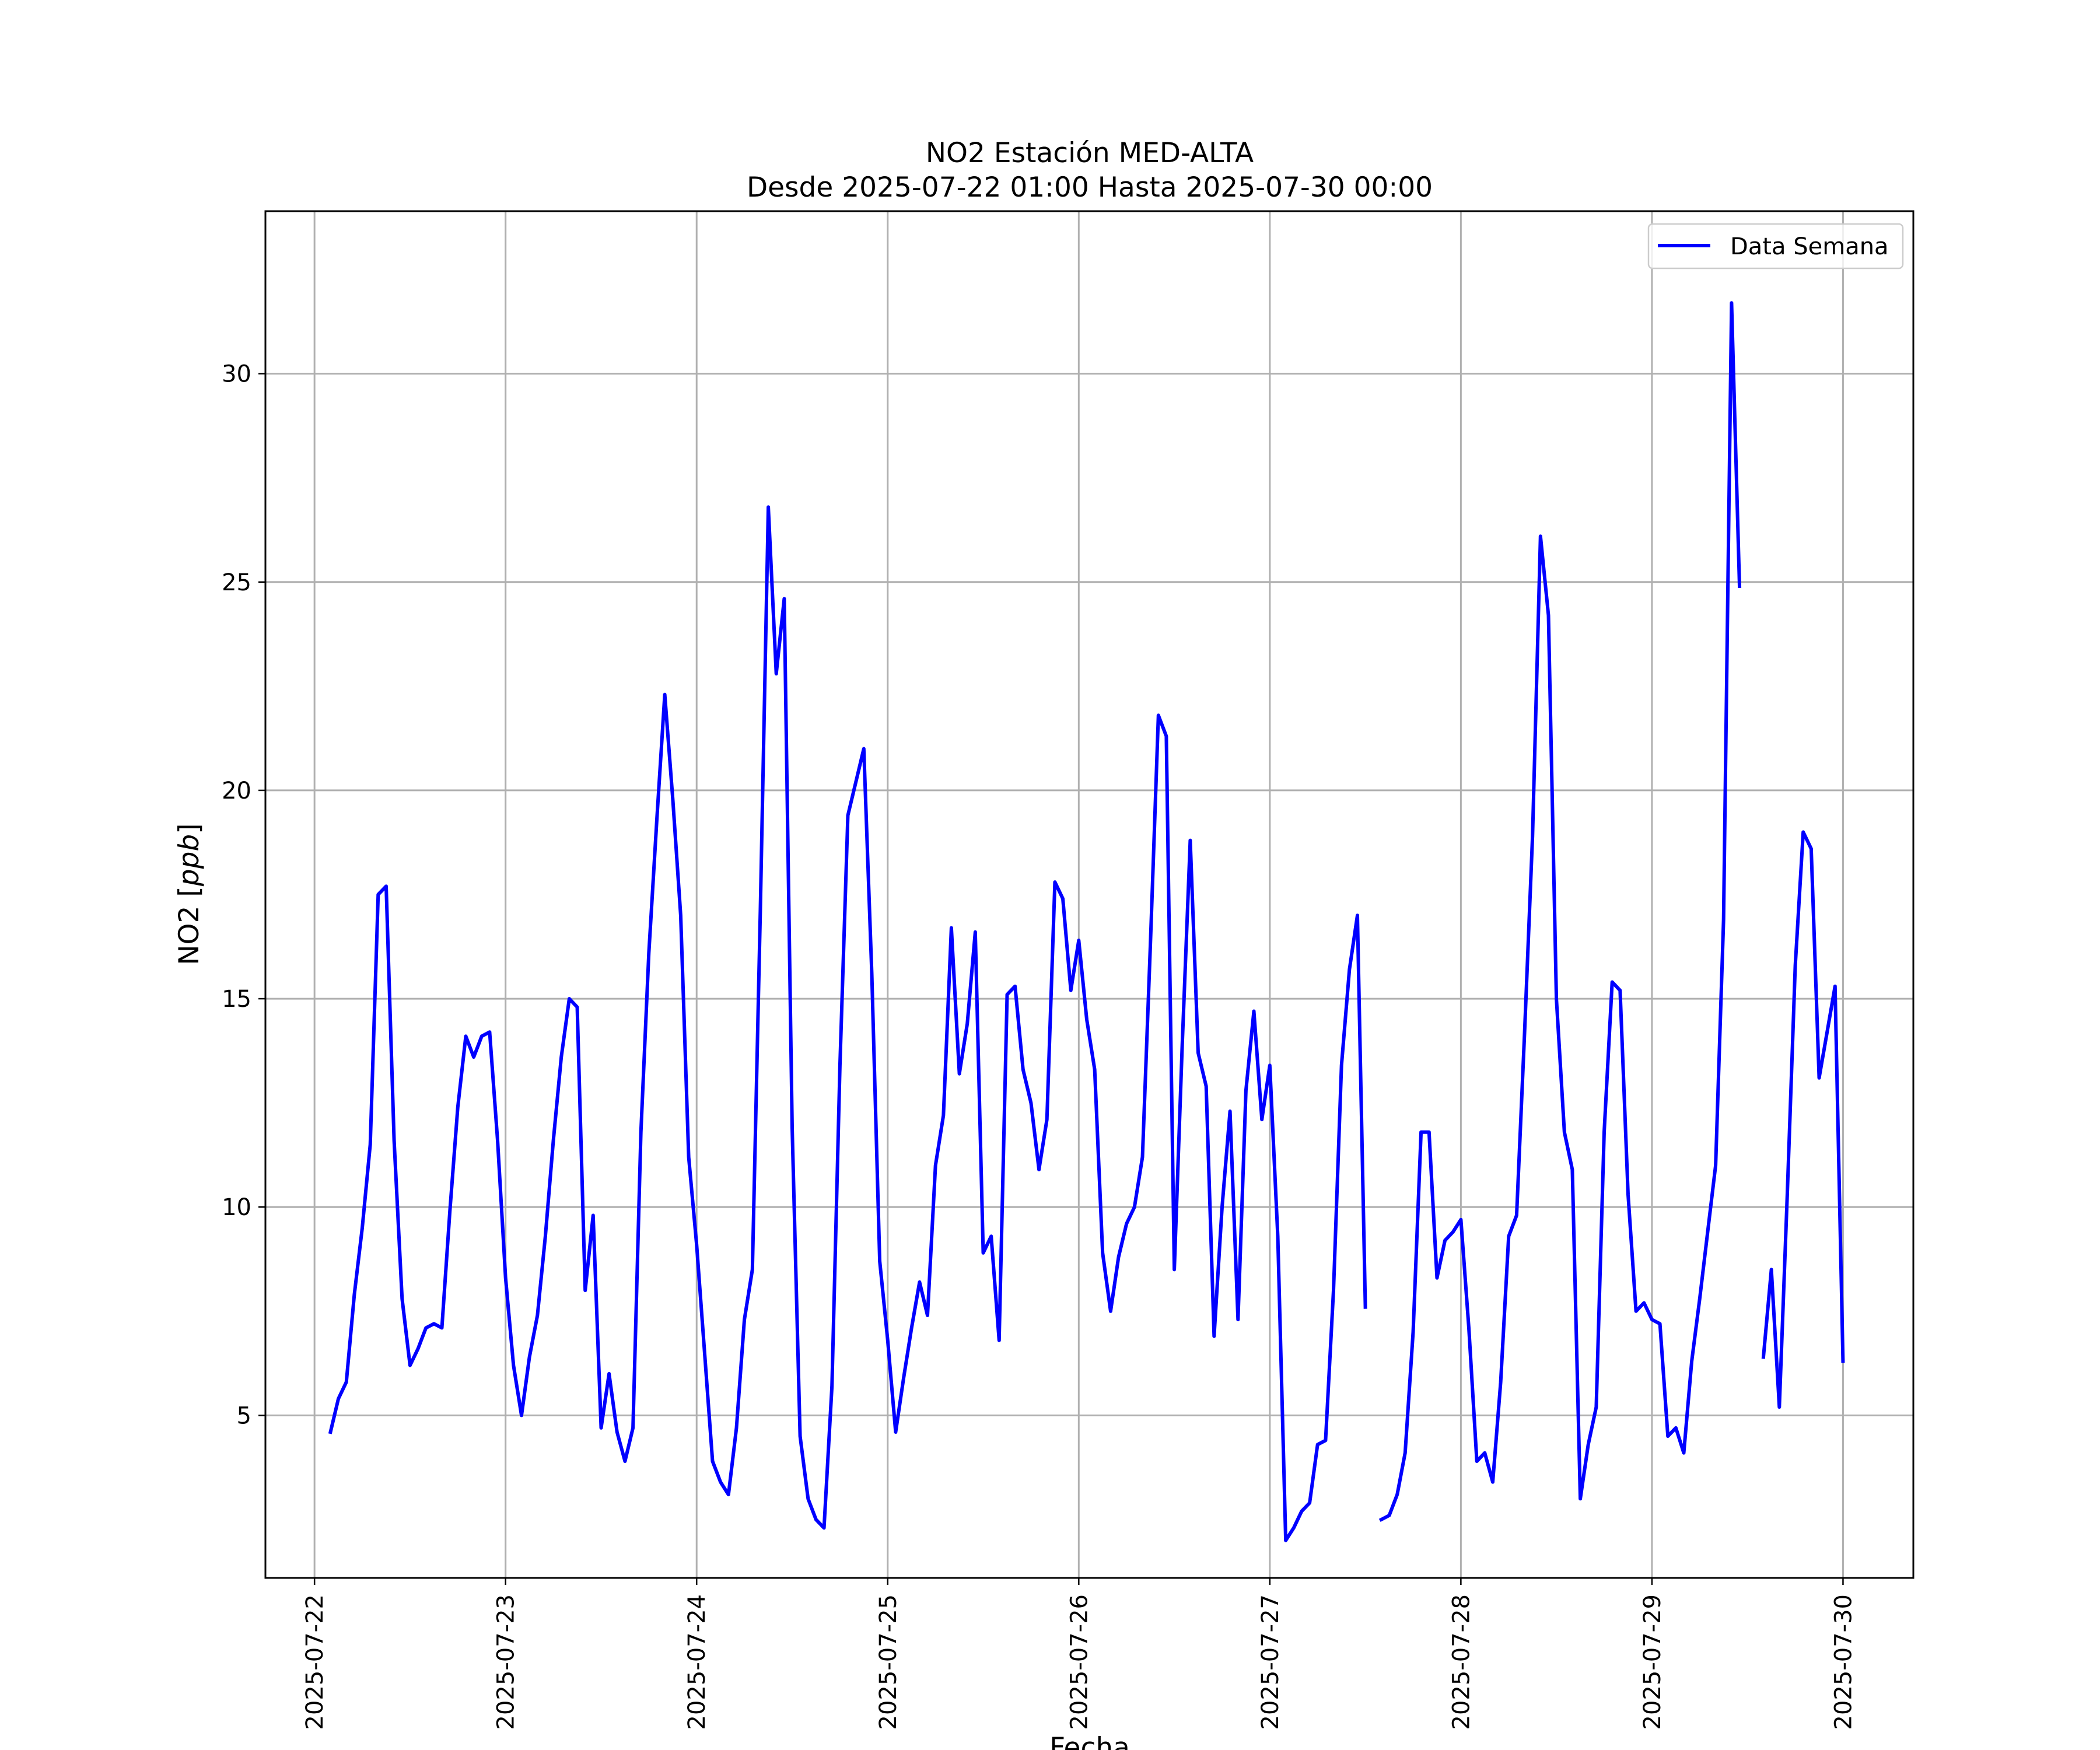  Describe the element at coordinates (236, 582) in the screenshot. I see `y-tick-label-25: 25` at that location.